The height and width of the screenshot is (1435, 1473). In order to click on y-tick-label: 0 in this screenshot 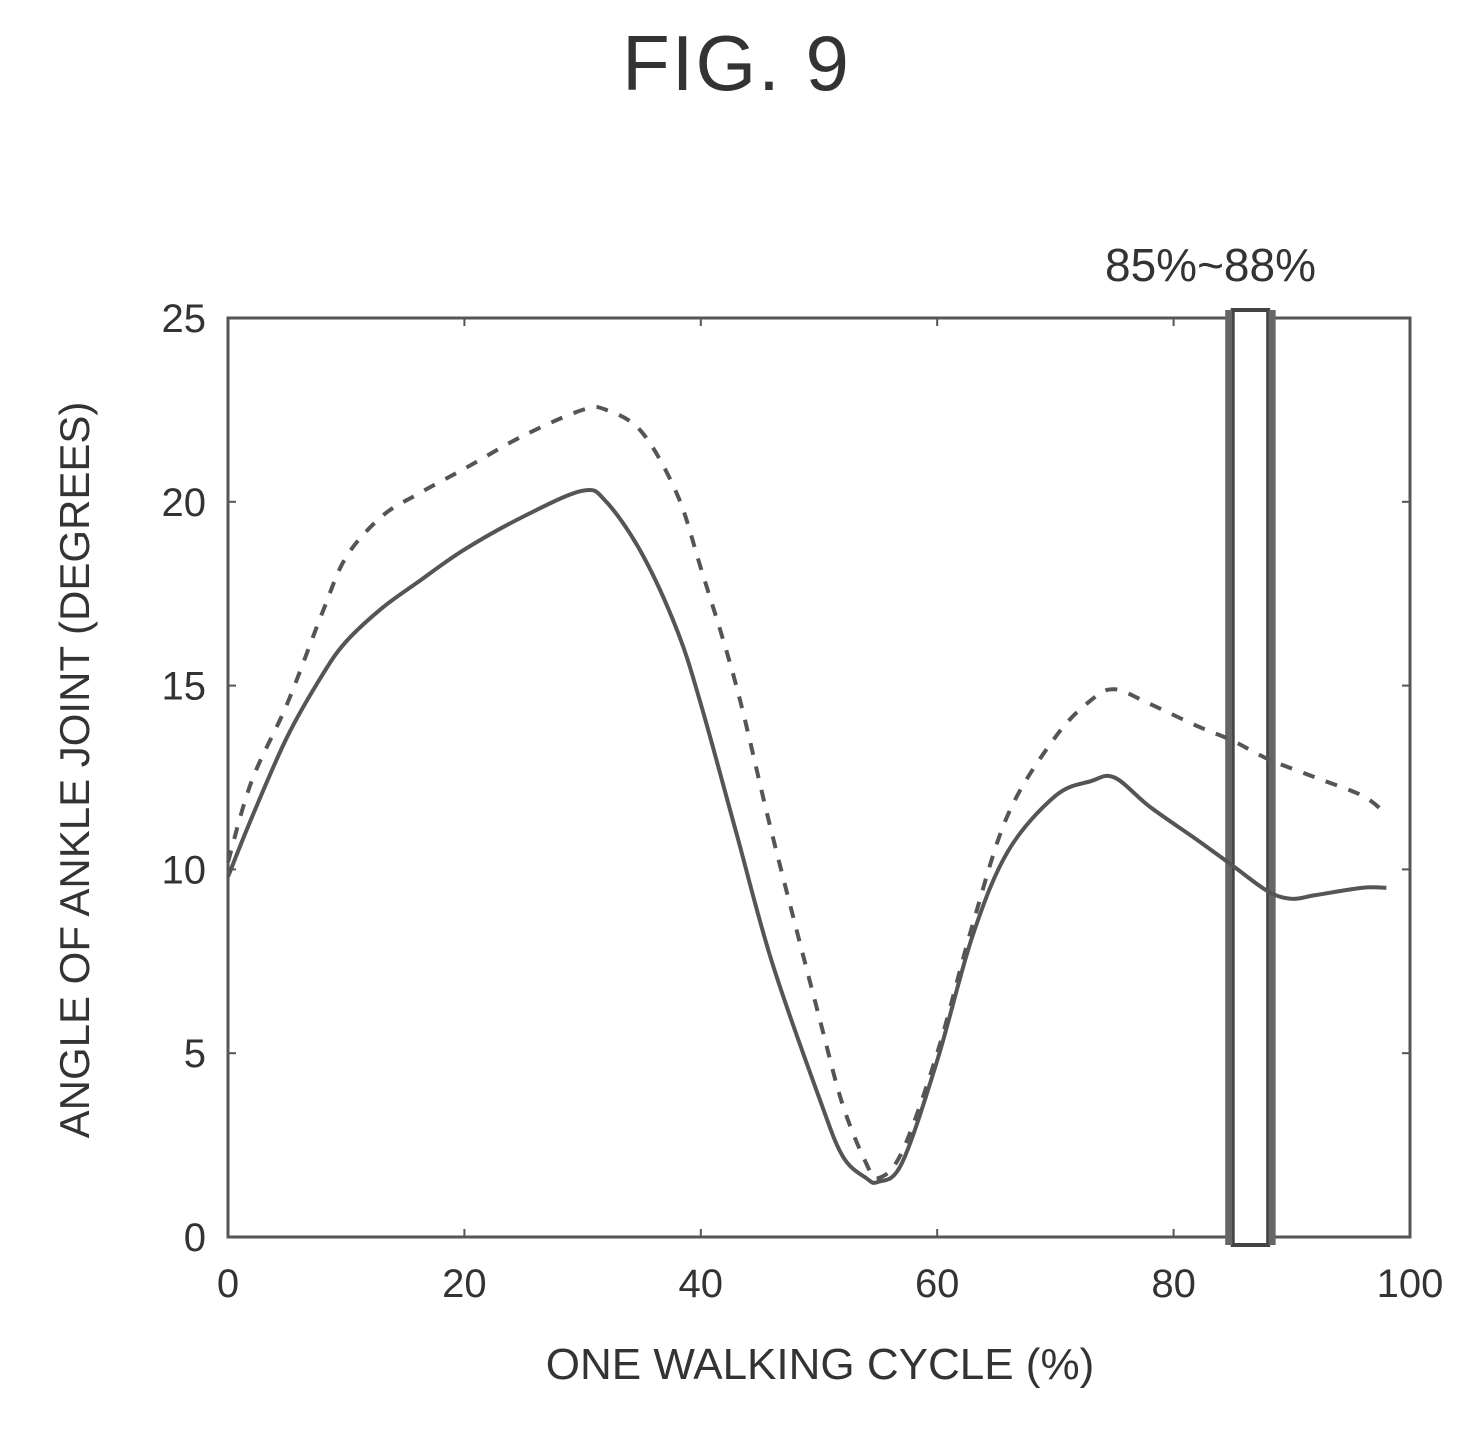, I will do `click(195, 1238)`.